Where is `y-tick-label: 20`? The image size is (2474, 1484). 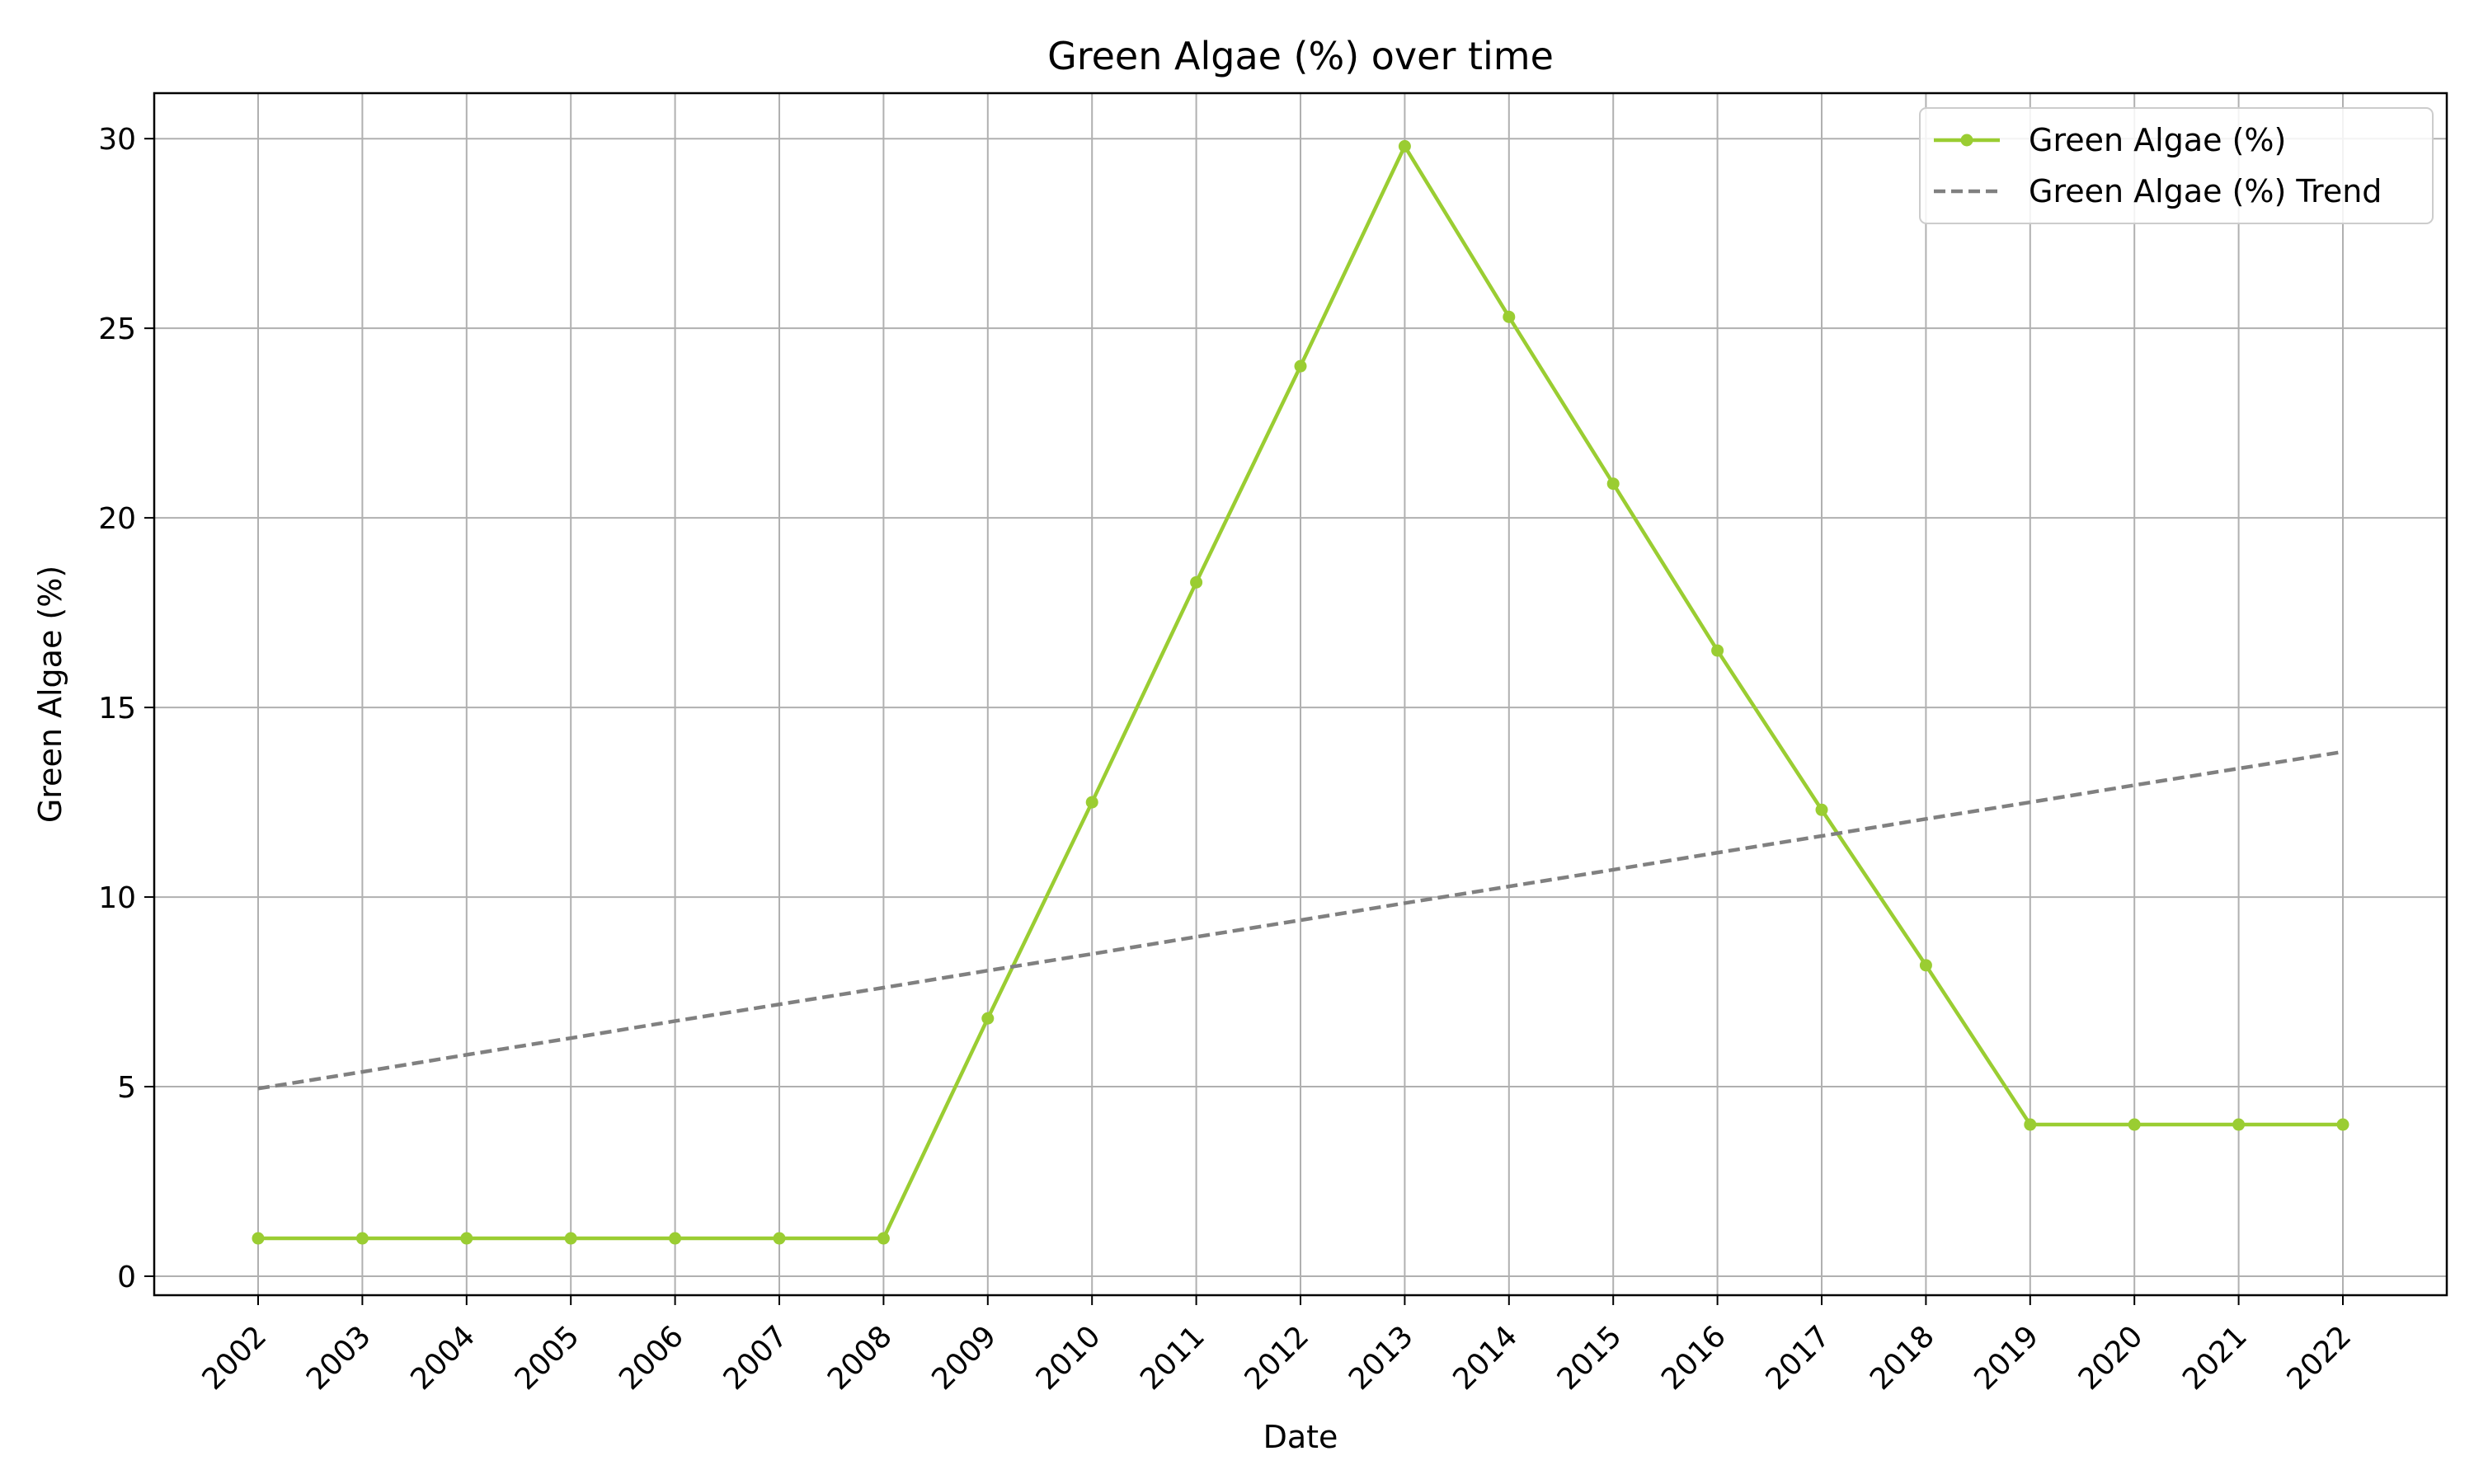
y-tick-label: 20 is located at coordinates (117, 519).